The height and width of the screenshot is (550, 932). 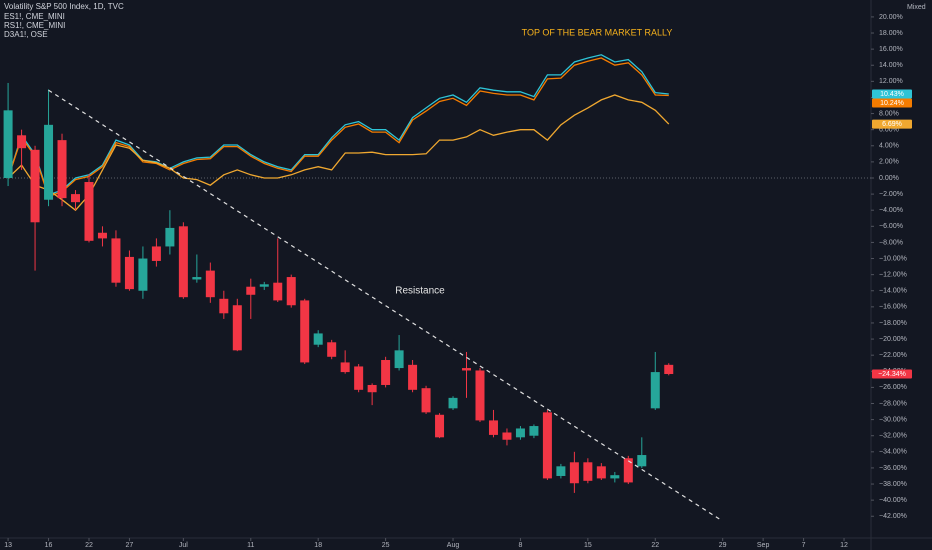 I want to click on price-badge-label: −24.34%, so click(x=892, y=374).